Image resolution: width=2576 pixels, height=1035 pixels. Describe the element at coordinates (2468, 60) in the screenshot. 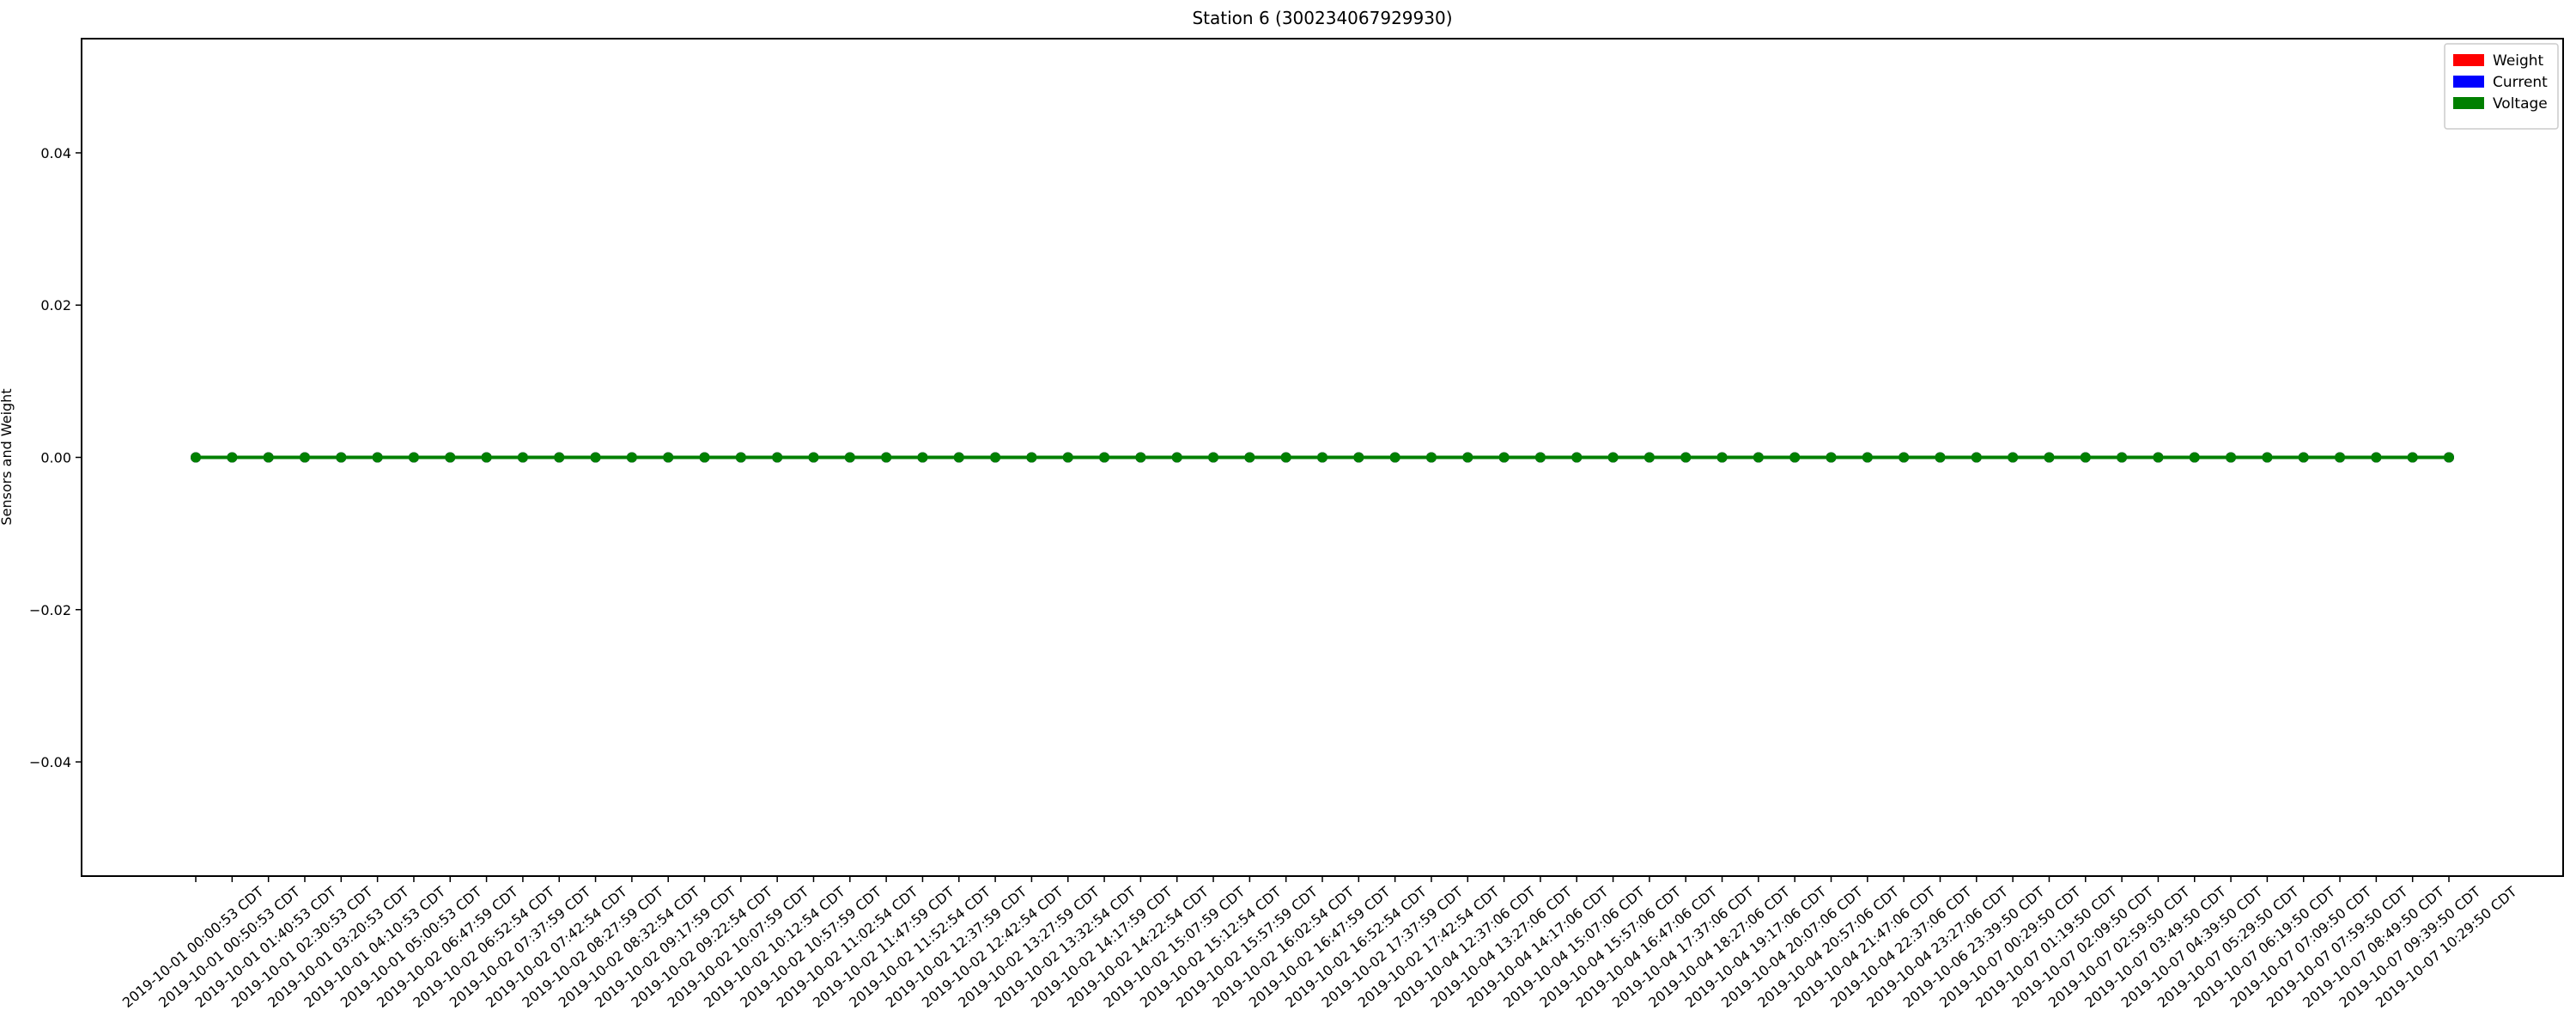

I see `legend-swatch-weight` at that location.